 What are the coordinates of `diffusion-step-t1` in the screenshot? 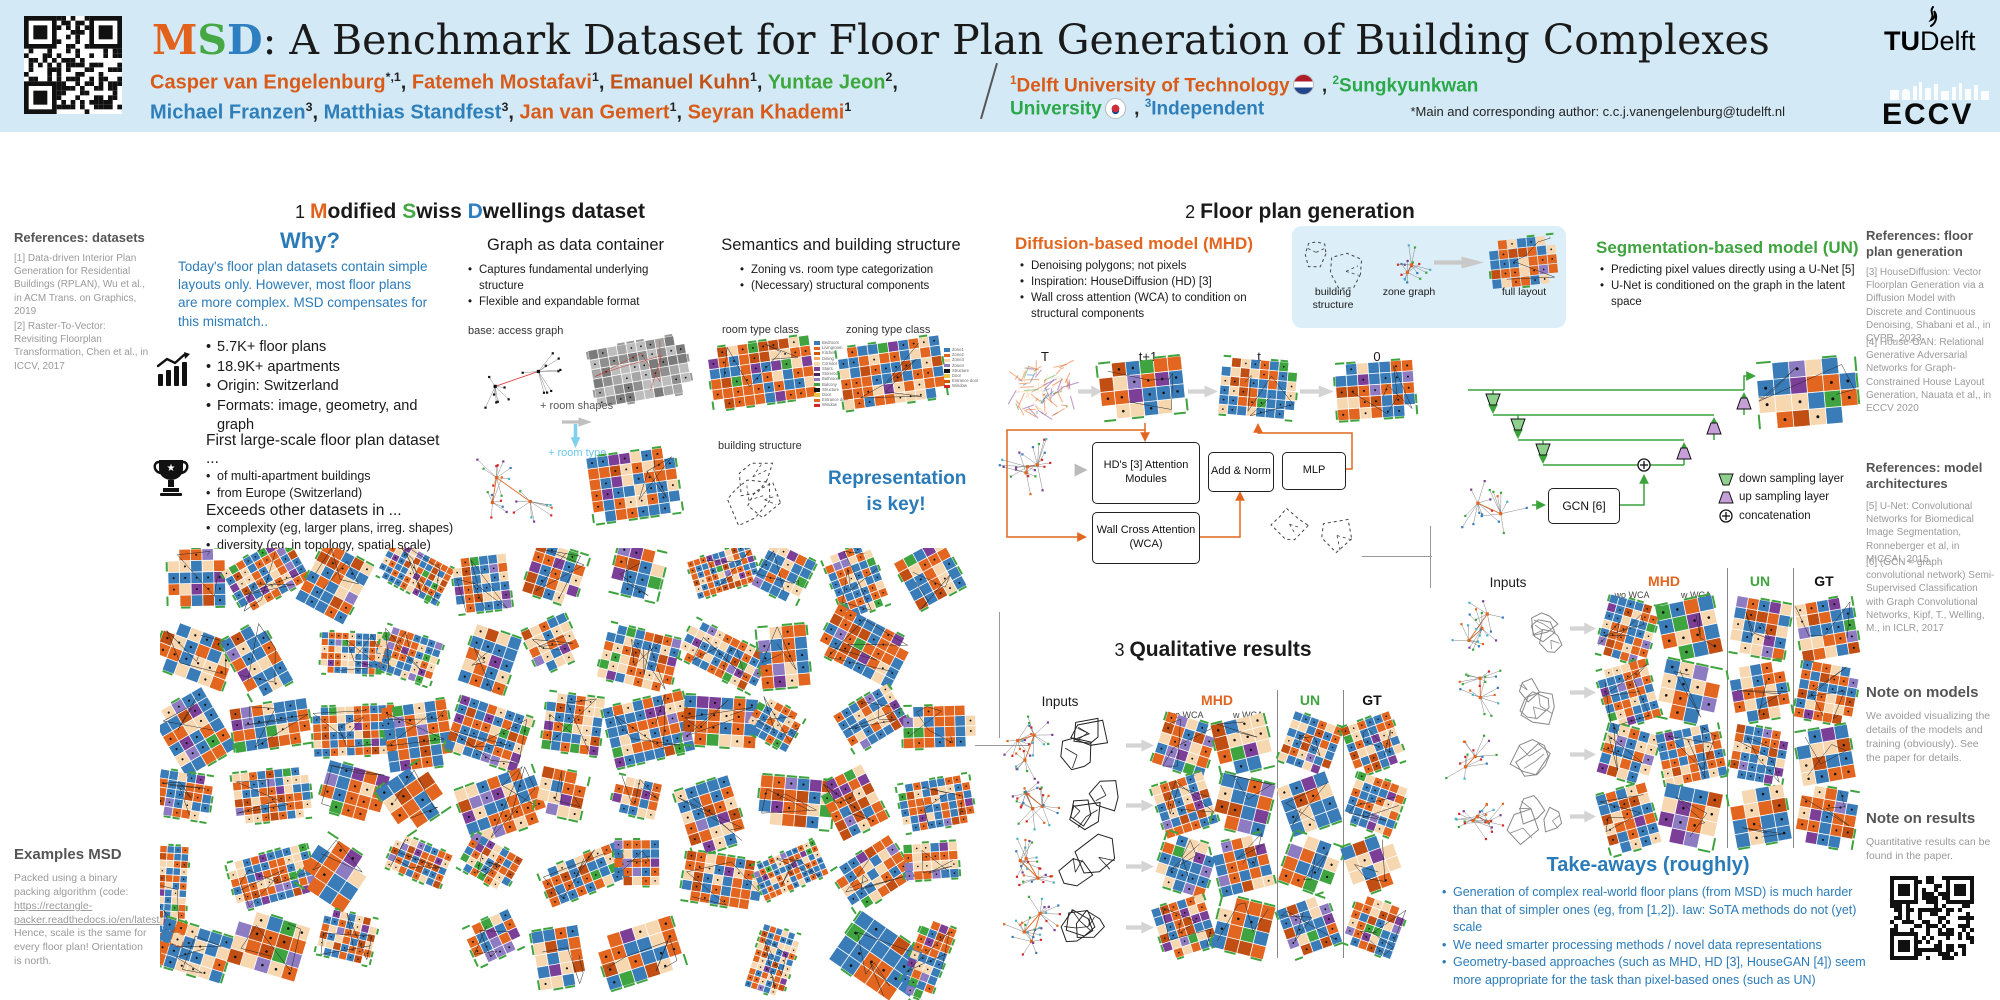 It's located at (1142, 388).